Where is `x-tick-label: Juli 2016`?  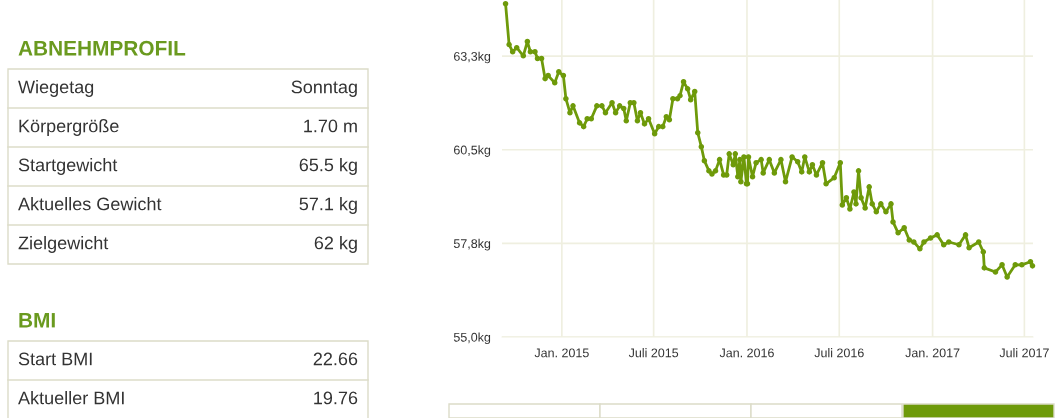
x-tick-label: Juli 2016 is located at coordinates (839, 353).